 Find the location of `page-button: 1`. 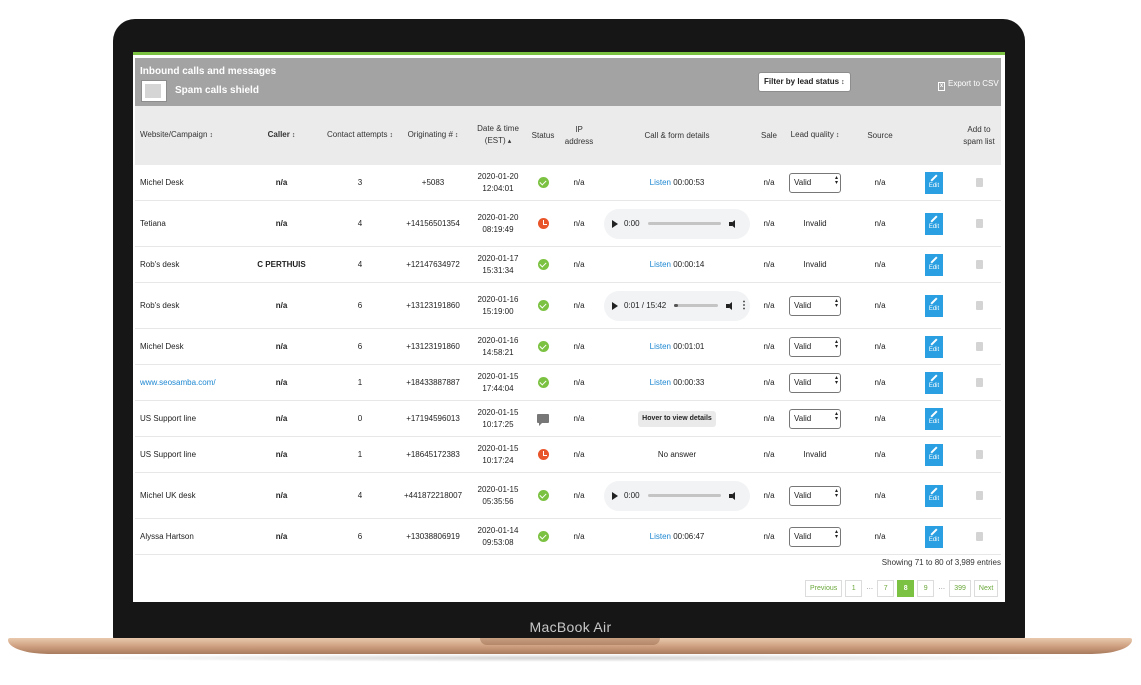

page-button: 1 is located at coordinates (854, 588).